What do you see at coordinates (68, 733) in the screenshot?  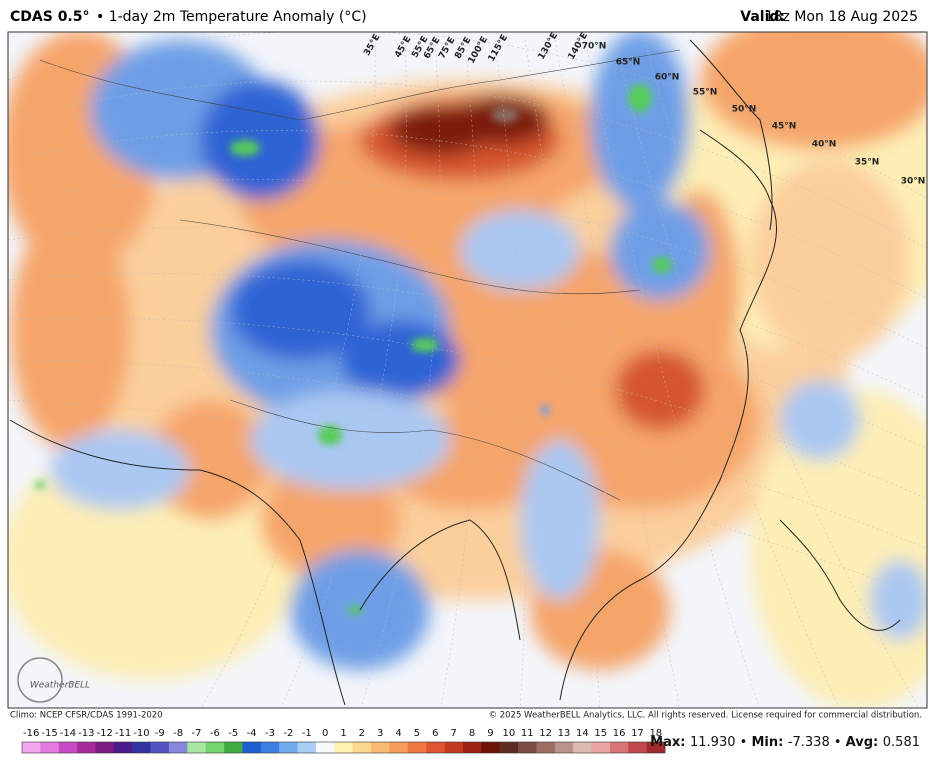 I see `colorbar-label: -14` at bounding box center [68, 733].